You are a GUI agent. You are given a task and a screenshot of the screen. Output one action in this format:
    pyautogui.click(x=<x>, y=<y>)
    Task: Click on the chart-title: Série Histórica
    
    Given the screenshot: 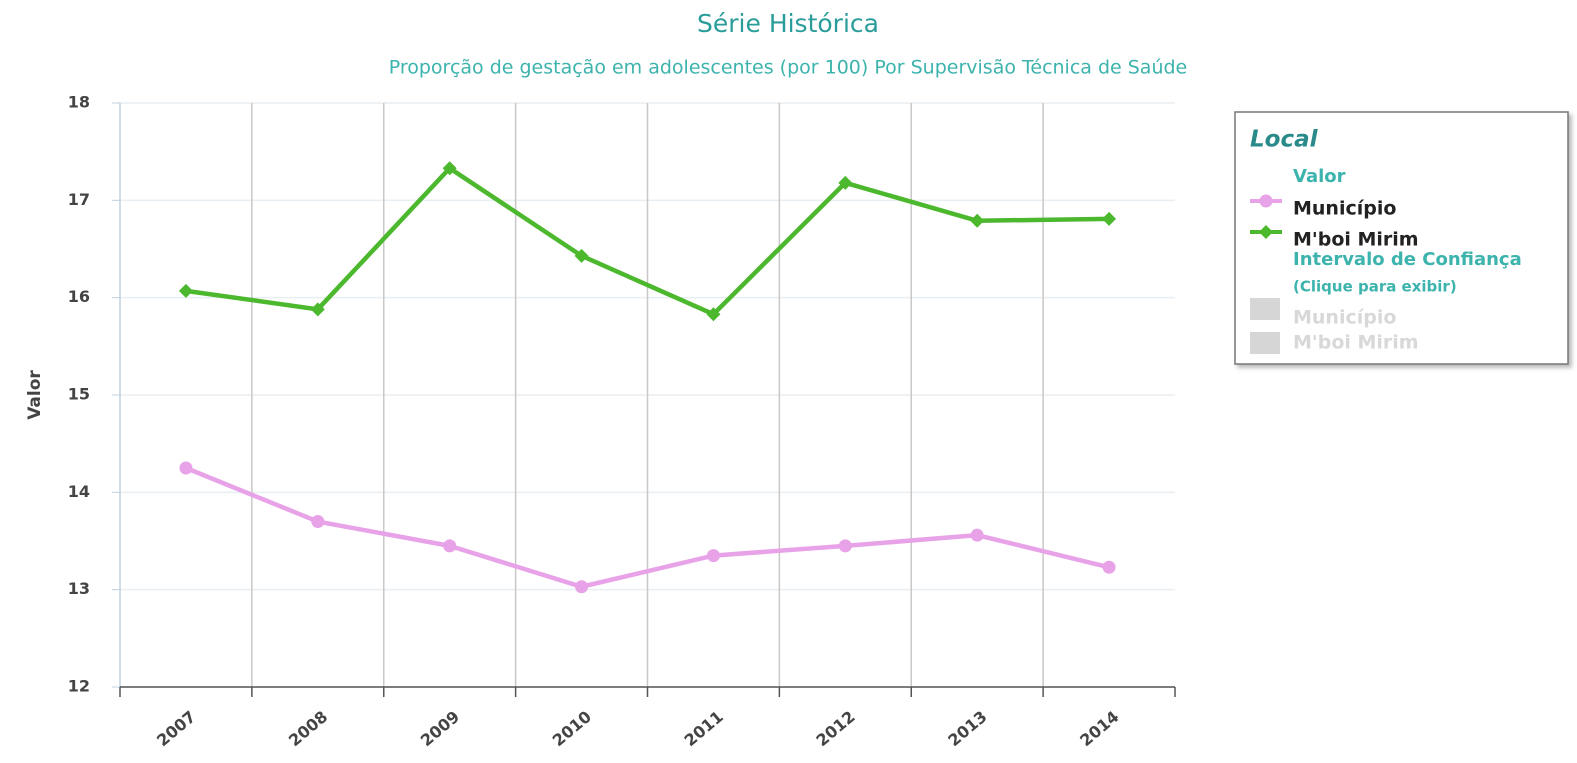 What is the action you would take?
    pyautogui.click(x=788, y=23)
    